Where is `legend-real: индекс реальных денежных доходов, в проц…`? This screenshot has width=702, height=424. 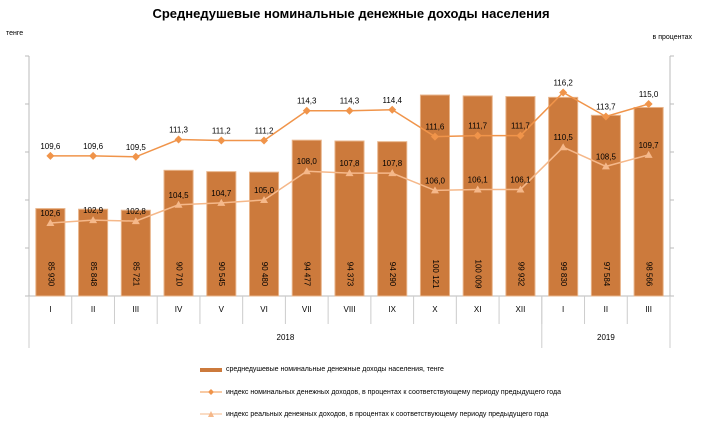 legend-real: индекс реальных денежных доходов, в проц… is located at coordinates (374, 414).